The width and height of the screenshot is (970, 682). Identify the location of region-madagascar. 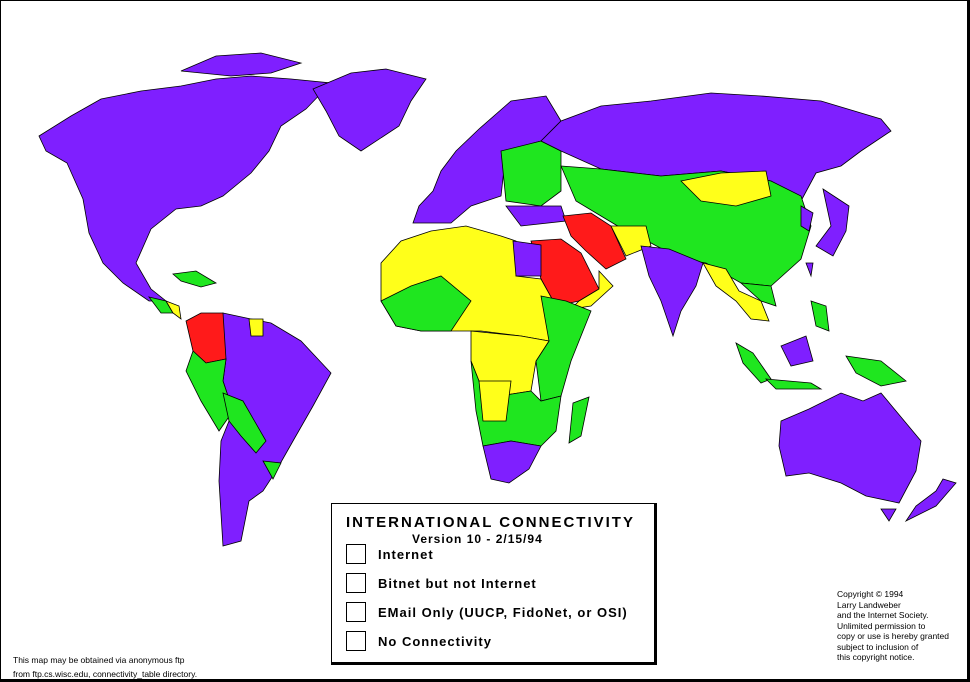
(579, 420).